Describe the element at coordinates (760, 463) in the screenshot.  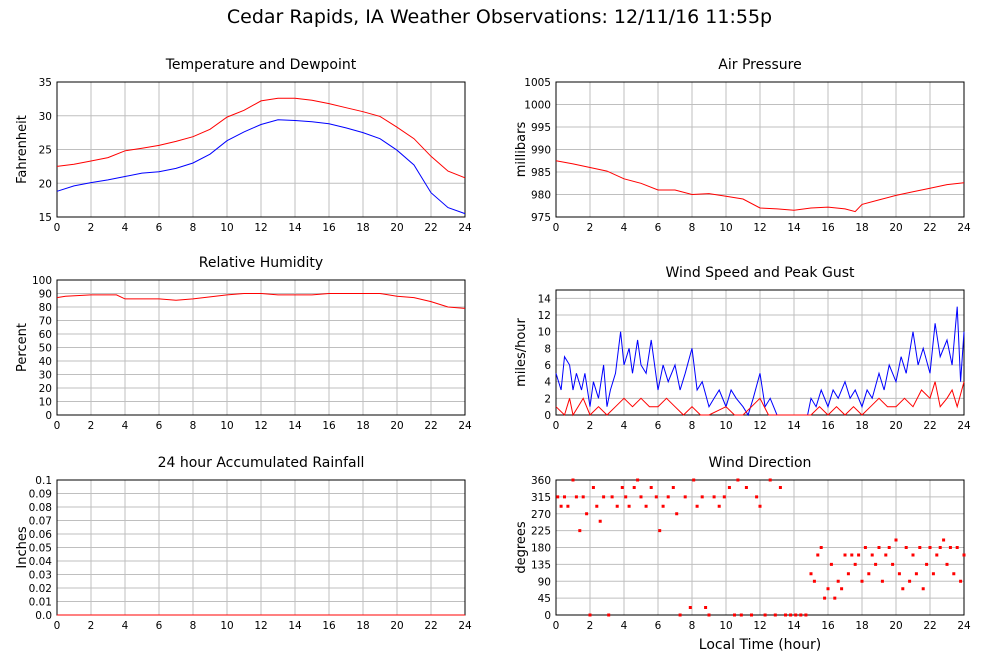
I see `chart-title: Wind Direction` at that location.